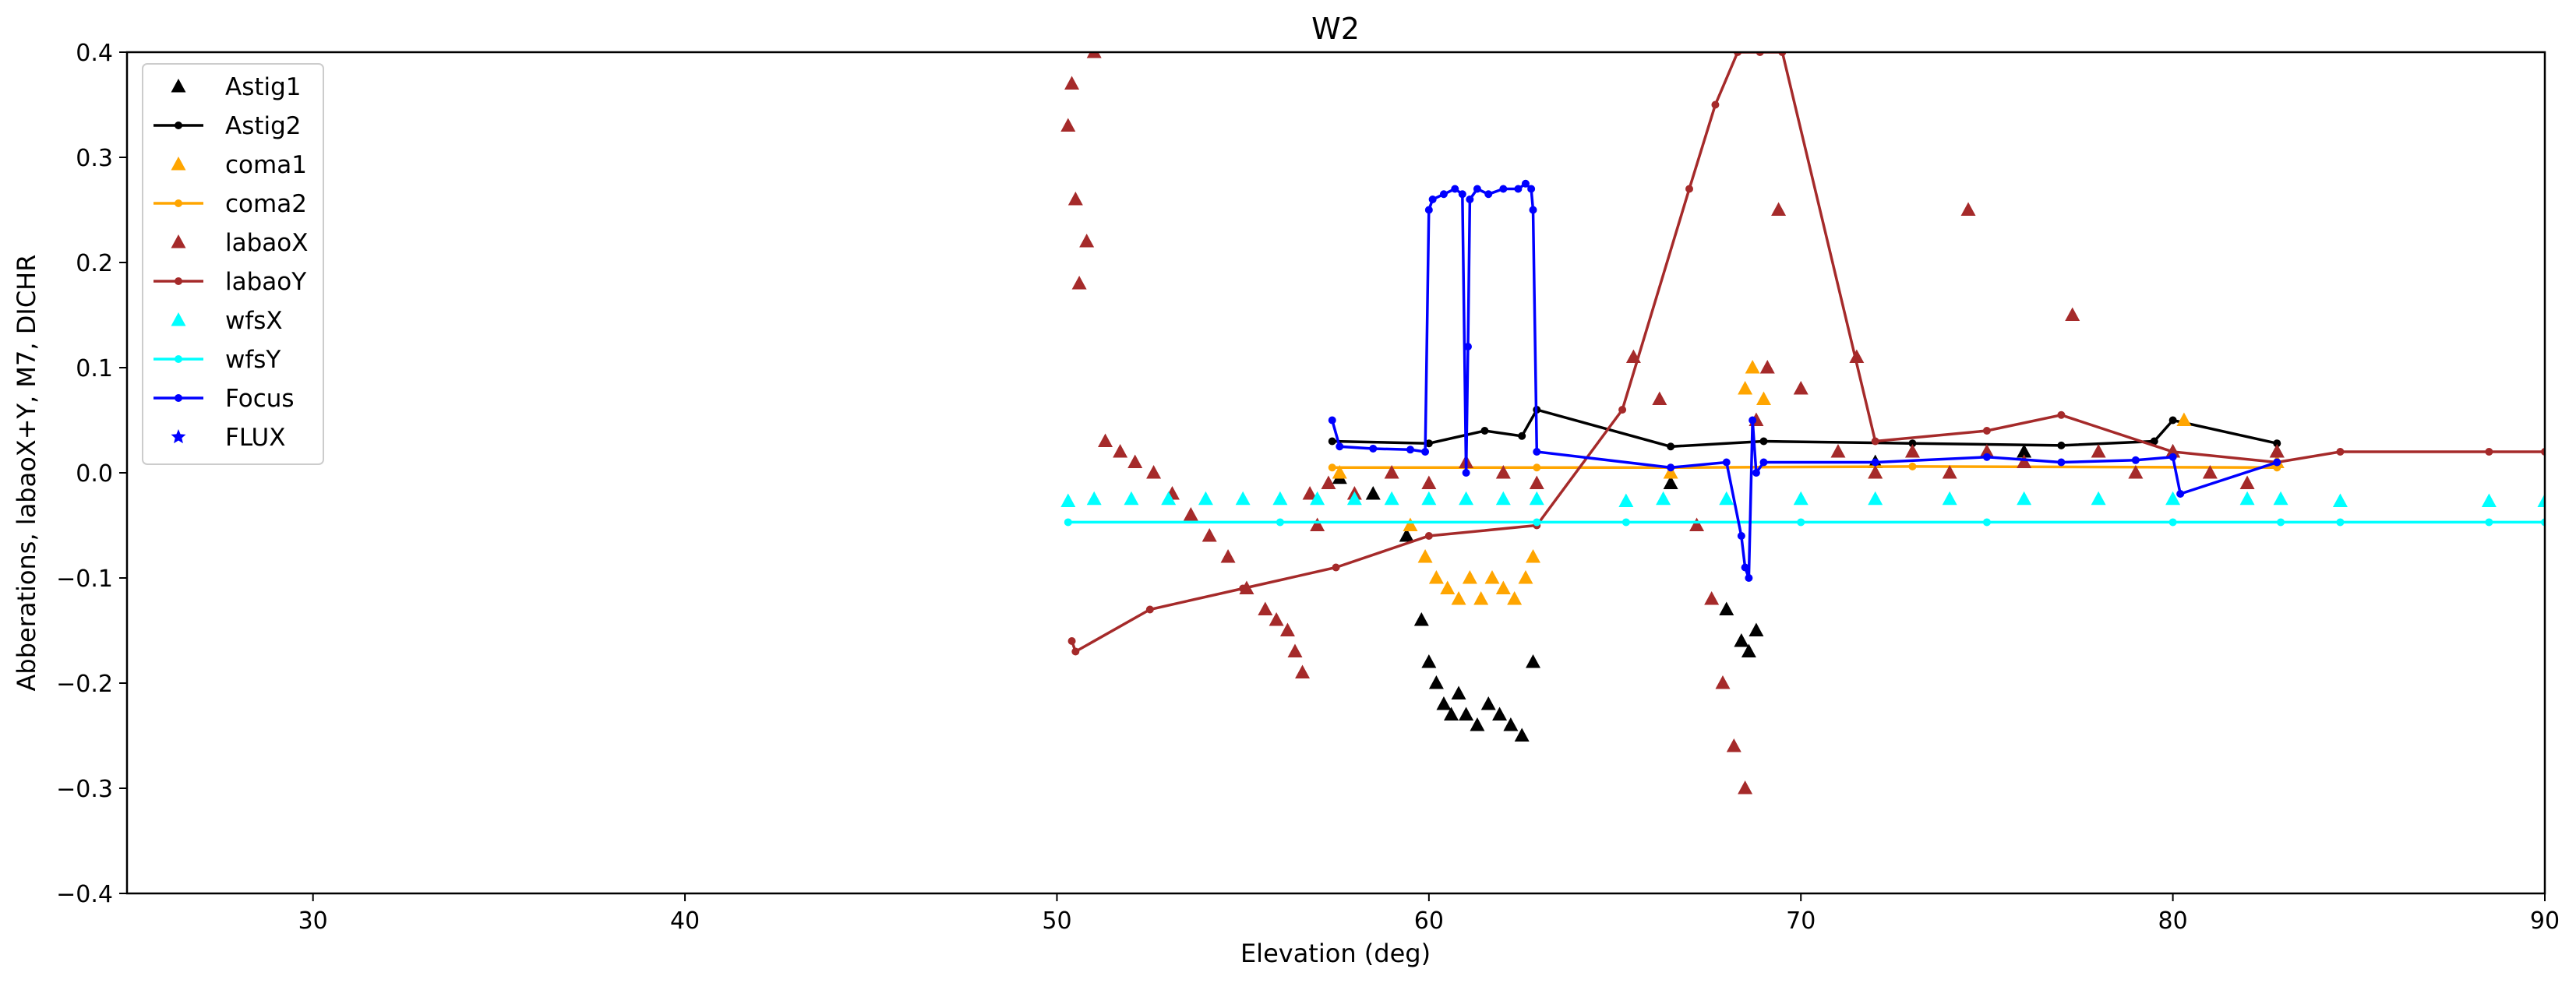 The height and width of the screenshot is (983, 2576). I want to click on legend-box, so click(233, 264).